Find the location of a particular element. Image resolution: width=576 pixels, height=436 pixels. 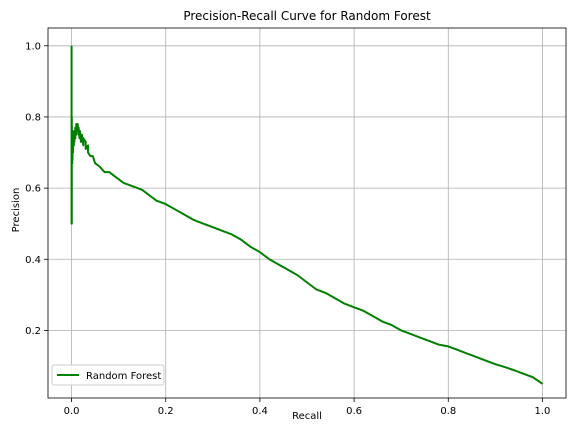

legend-box is located at coordinates (108, 375).